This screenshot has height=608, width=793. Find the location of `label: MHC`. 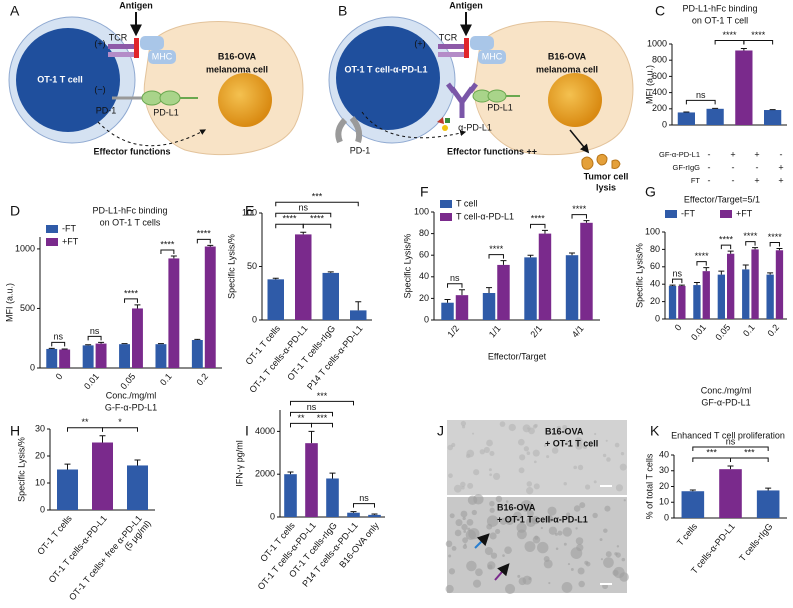

label: MHC is located at coordinates (162, 56).